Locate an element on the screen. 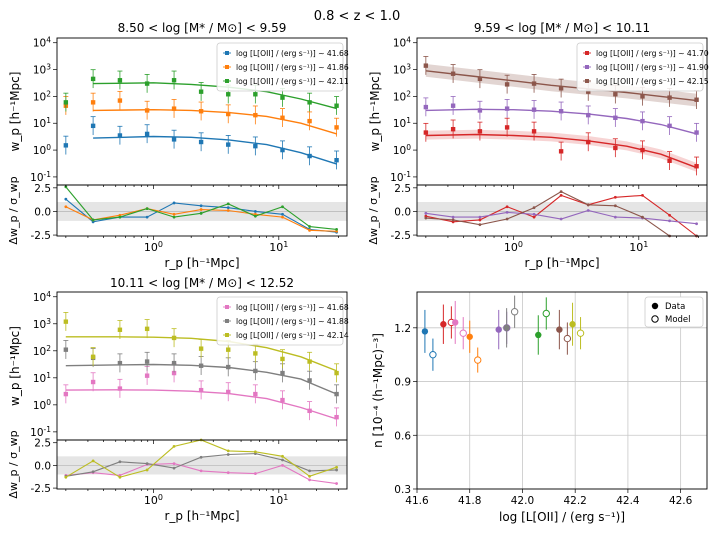  y-tick-label: 0.9 is located at coordinates (402, 383).